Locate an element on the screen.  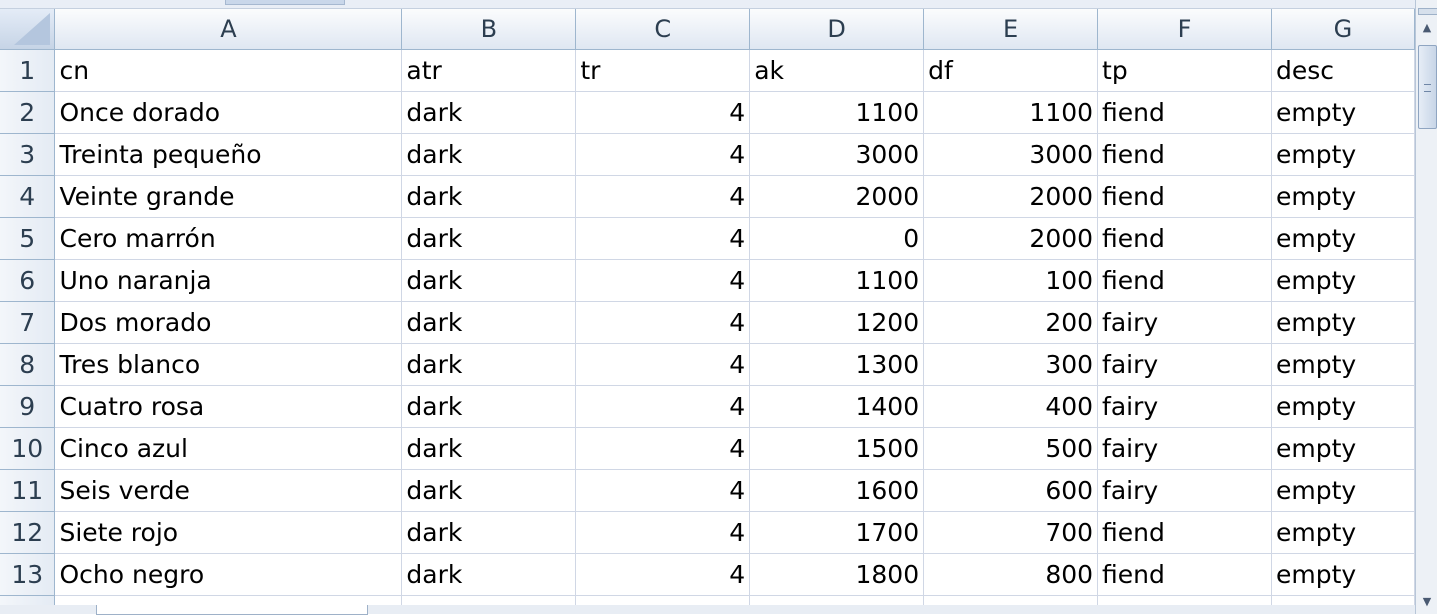
cell-b9: dark is located at coordinates (489, 406).